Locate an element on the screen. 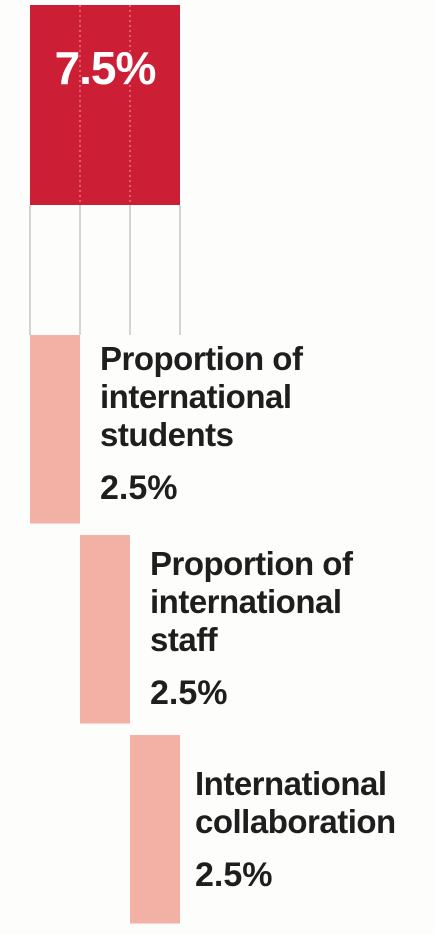 The image size is (435, 934). segment-name: Proportion of international students is located at coordinates (201, 397).